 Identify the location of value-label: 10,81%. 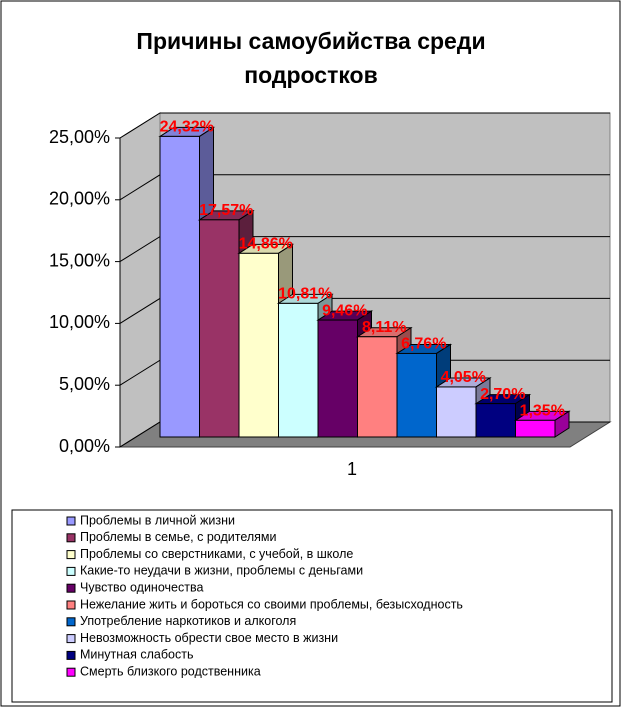
(305, 294).